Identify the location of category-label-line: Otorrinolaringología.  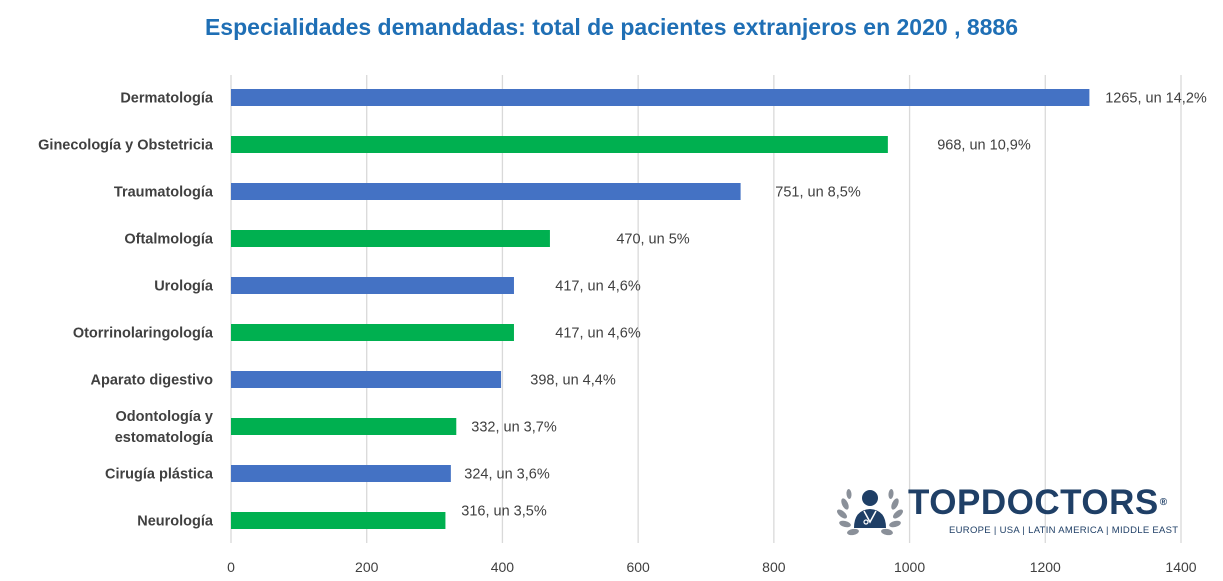
(143, 334).